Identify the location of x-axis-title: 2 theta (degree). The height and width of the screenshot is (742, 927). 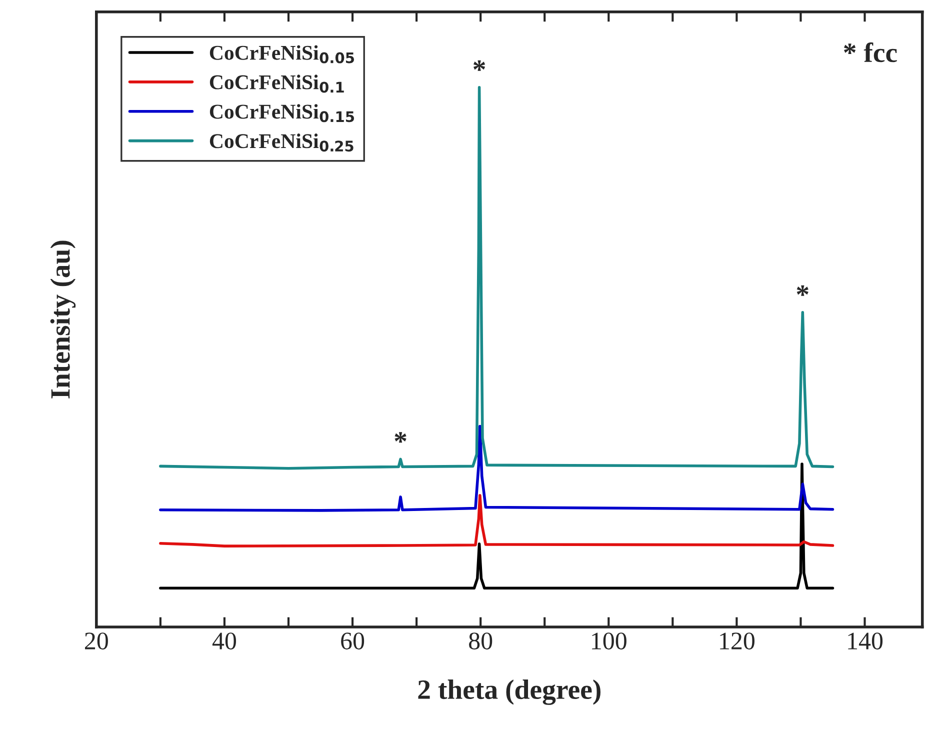
(509, 692).